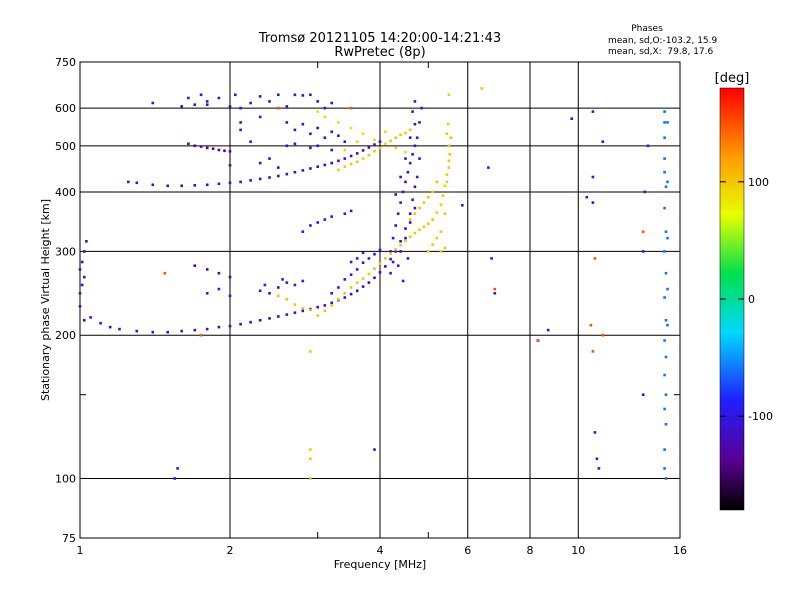 The image size is (800, 600). Describe the element at coordinates (65, 62) in the screenshot. I see `y-tick-label: 750` at that location.